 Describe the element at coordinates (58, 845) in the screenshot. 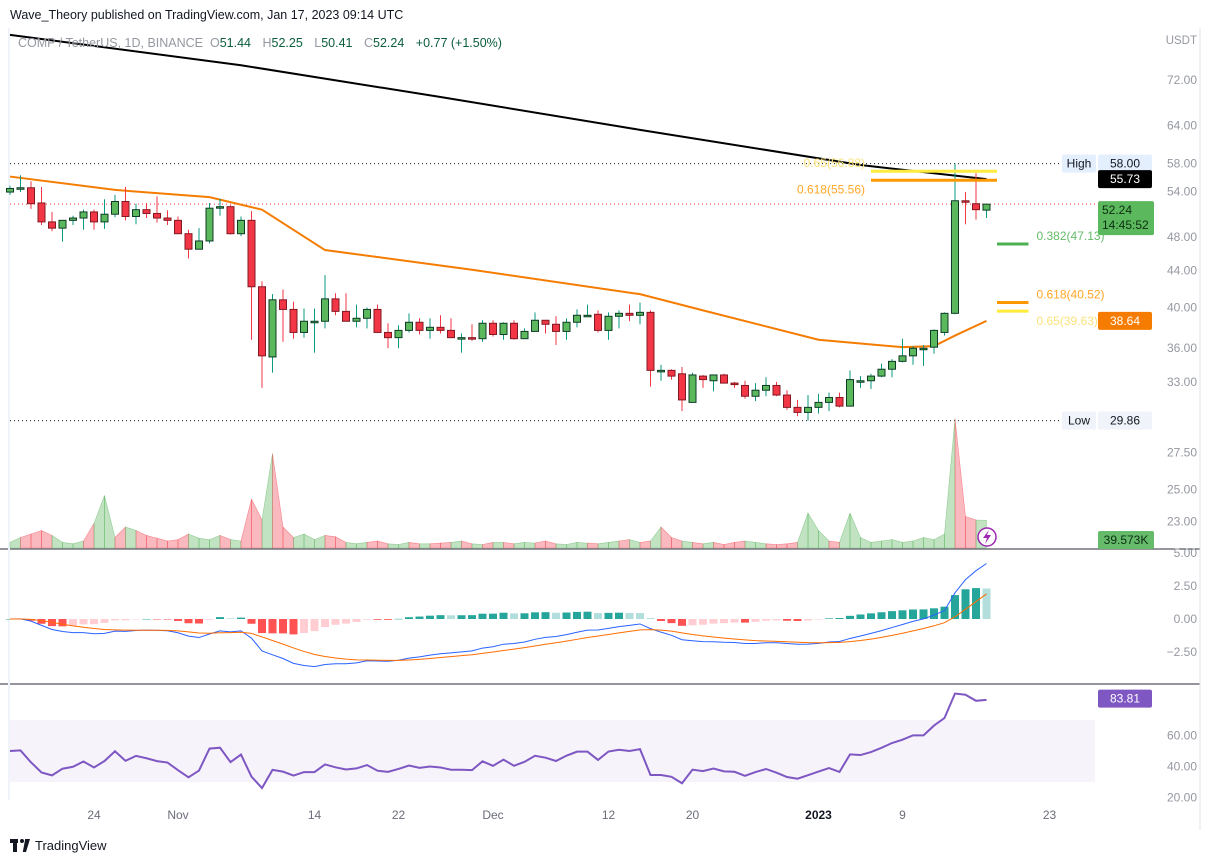

I see `tradingview-logo: TradingView` at that location.